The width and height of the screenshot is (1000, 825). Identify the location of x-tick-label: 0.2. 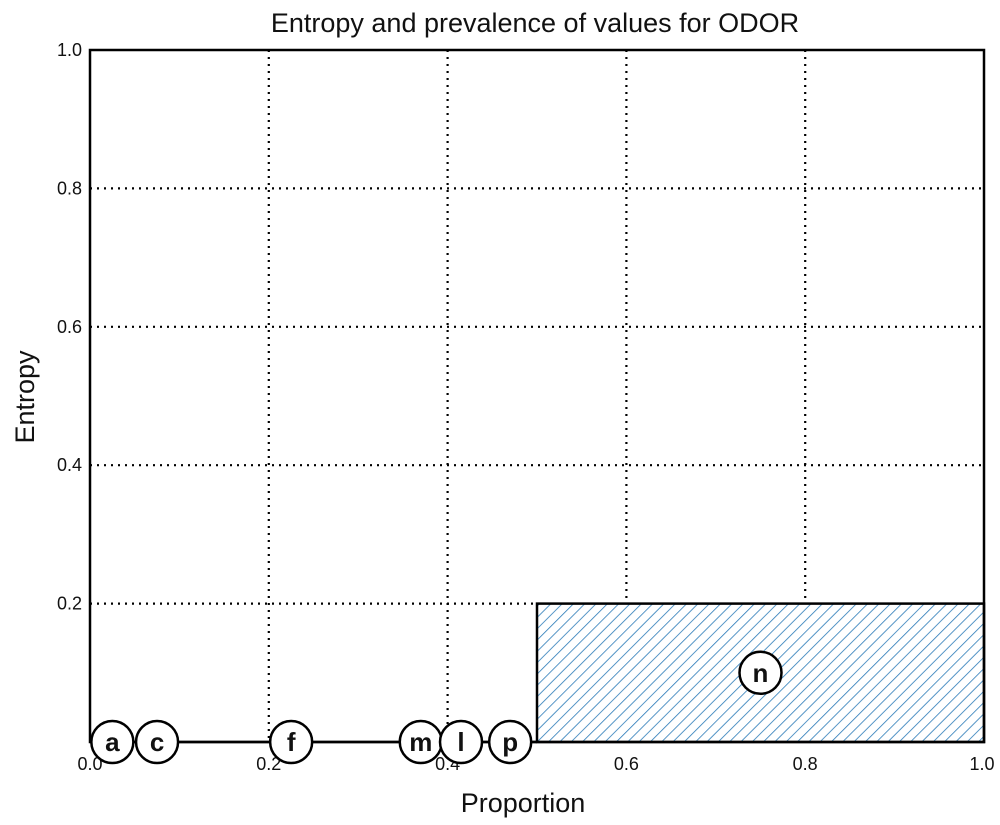
(268, 764).